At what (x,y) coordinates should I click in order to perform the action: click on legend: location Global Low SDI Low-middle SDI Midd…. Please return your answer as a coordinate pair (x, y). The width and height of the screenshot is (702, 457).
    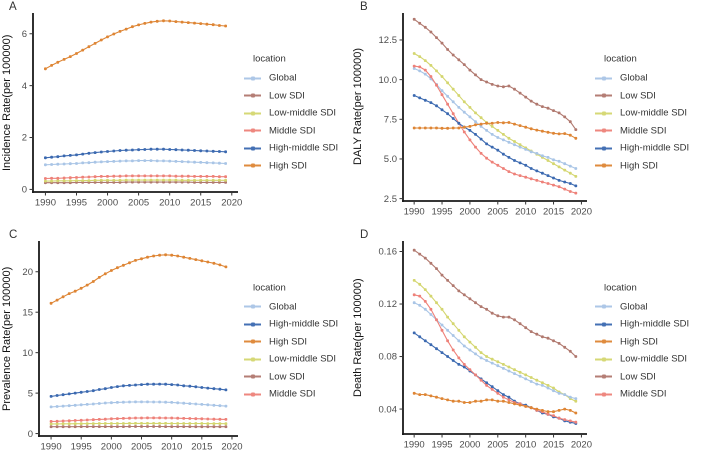
    Looking at the image, I should click on (642, 114).